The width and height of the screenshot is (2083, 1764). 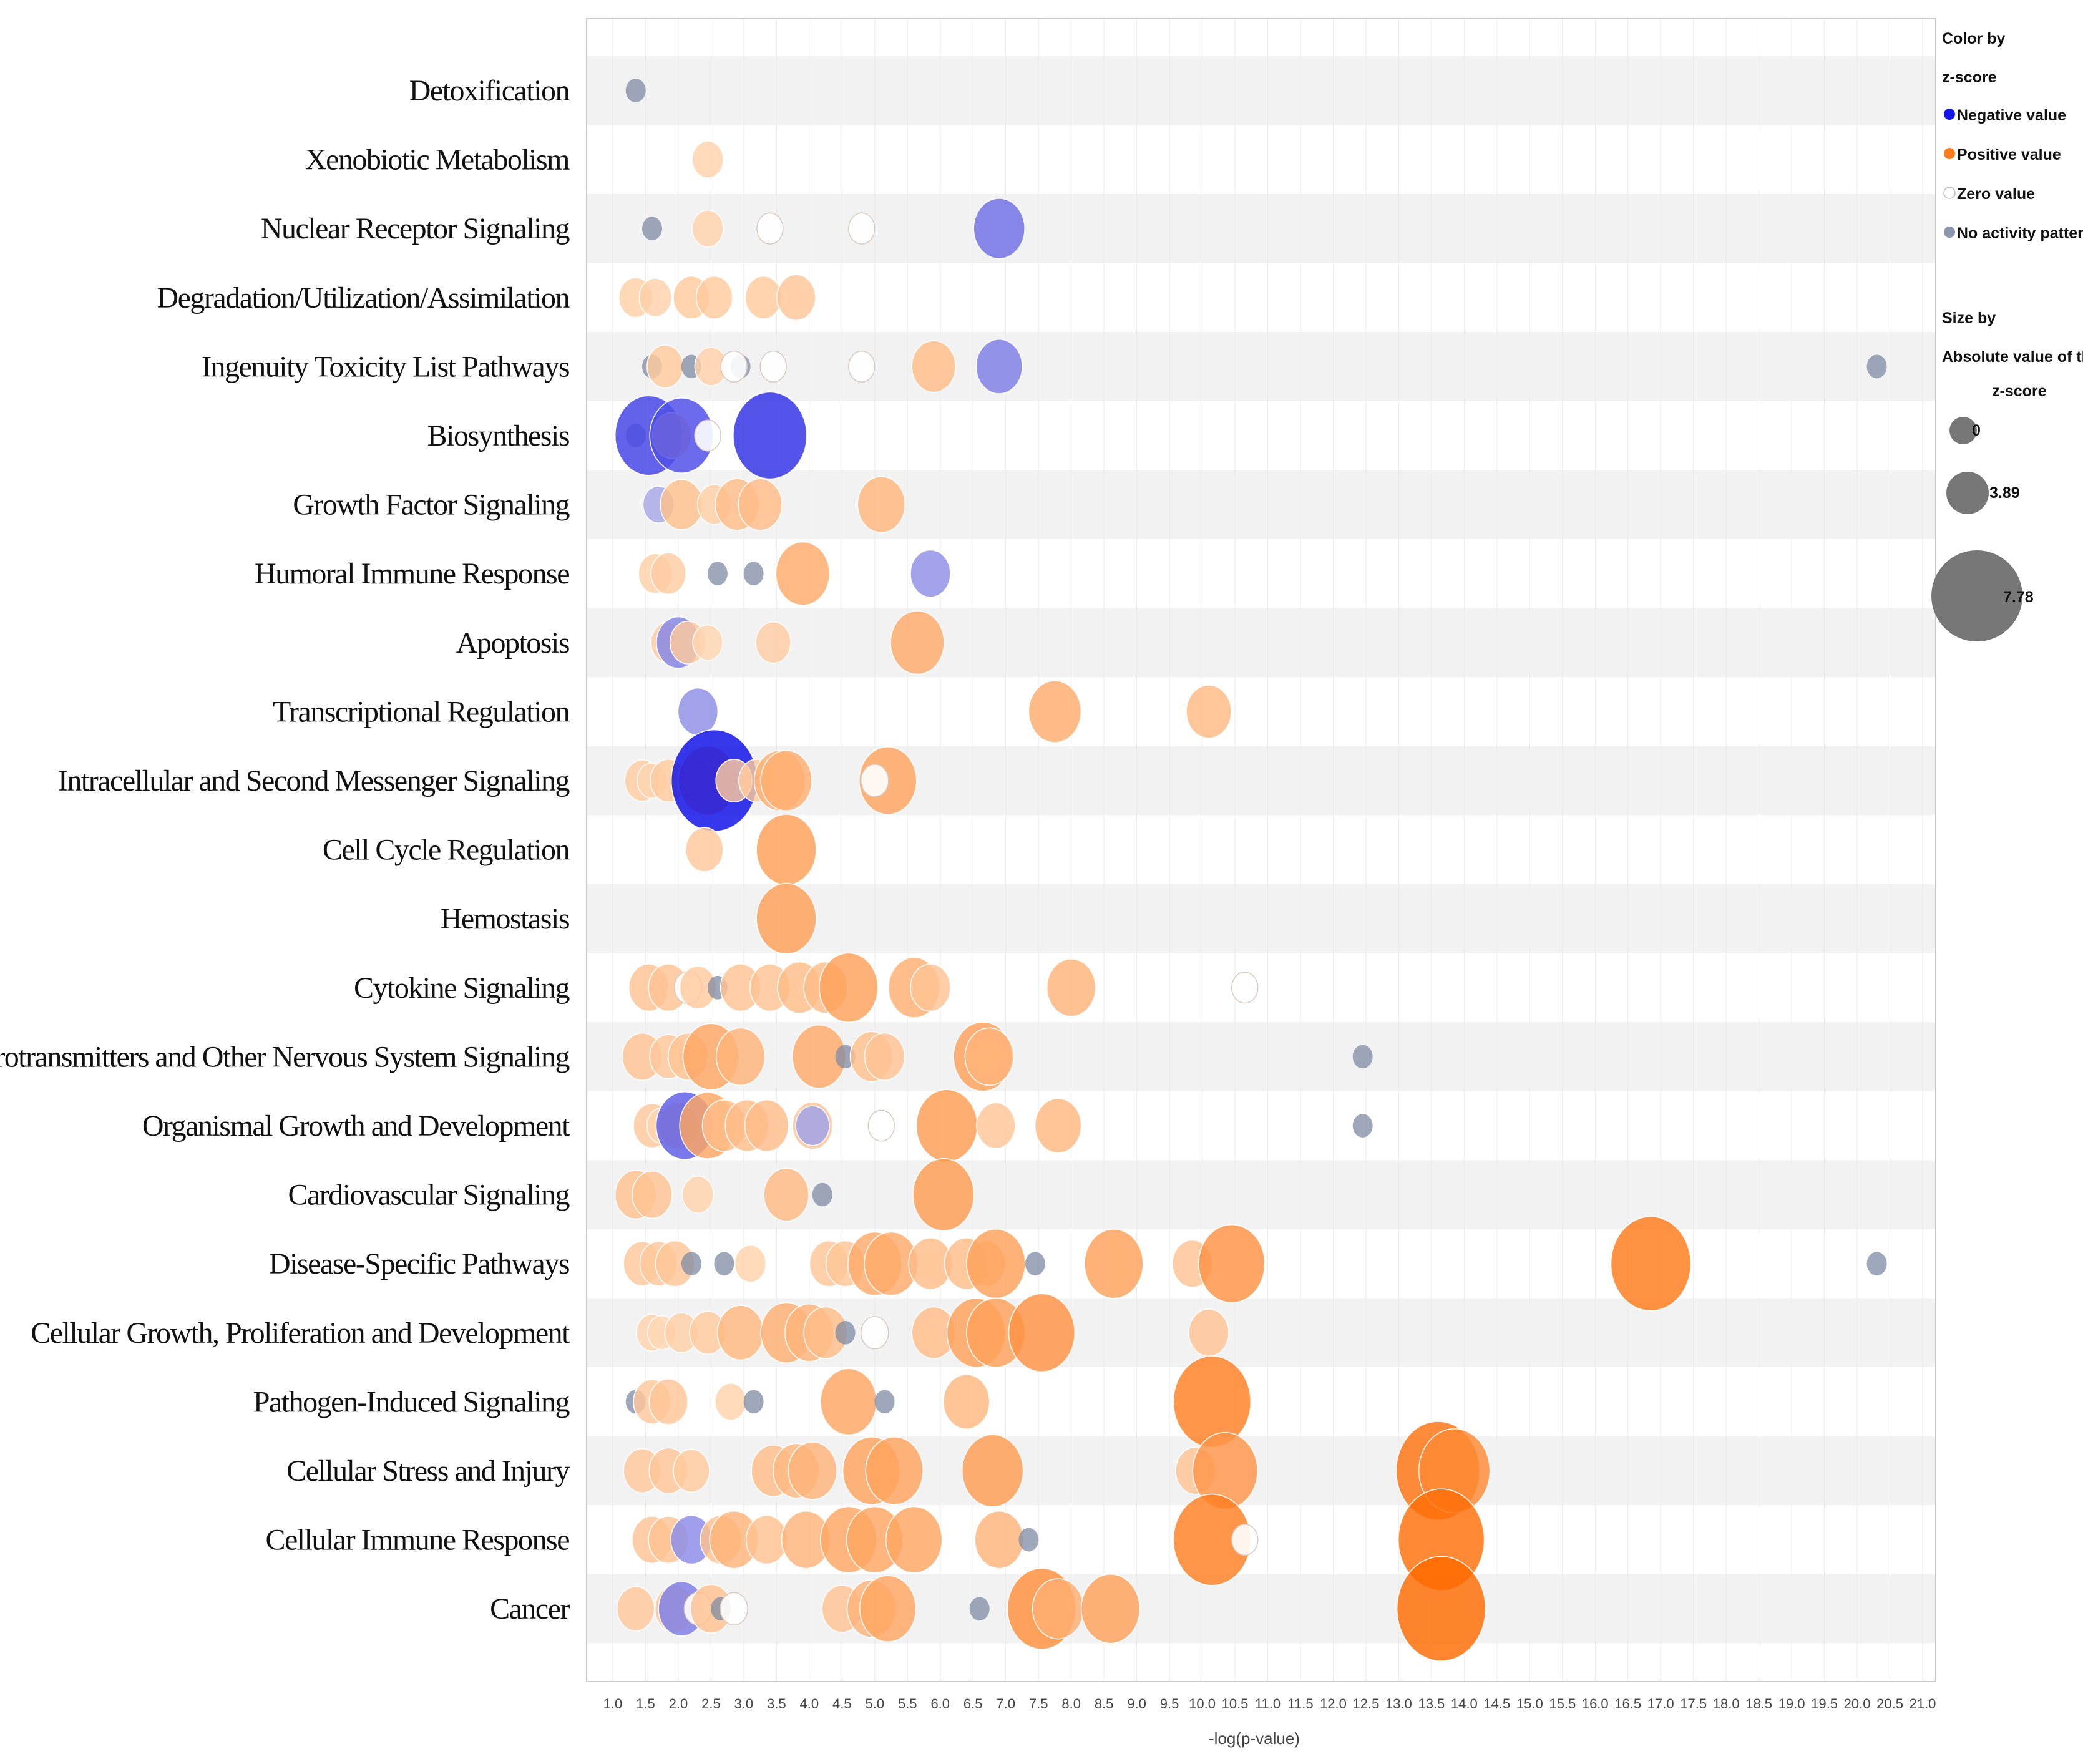 What do you see at coordinates (1963, 430) in the screenshot?
I see `legend-size-small` at bounding box center [1963, 430].